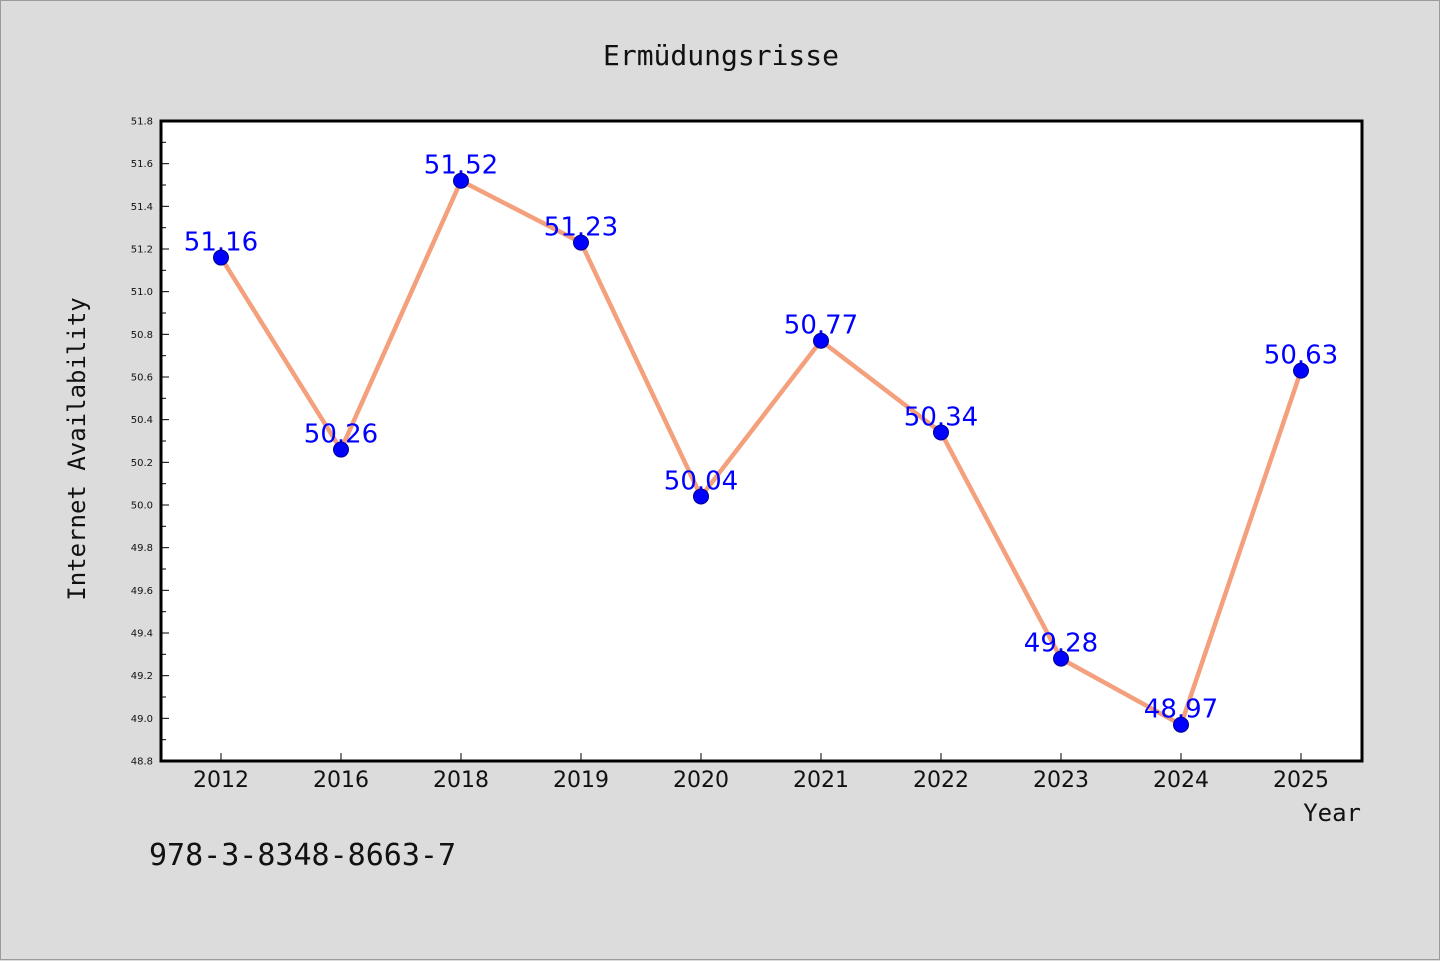  I want to click on x-tick-label: 2012, so click(221, 780).